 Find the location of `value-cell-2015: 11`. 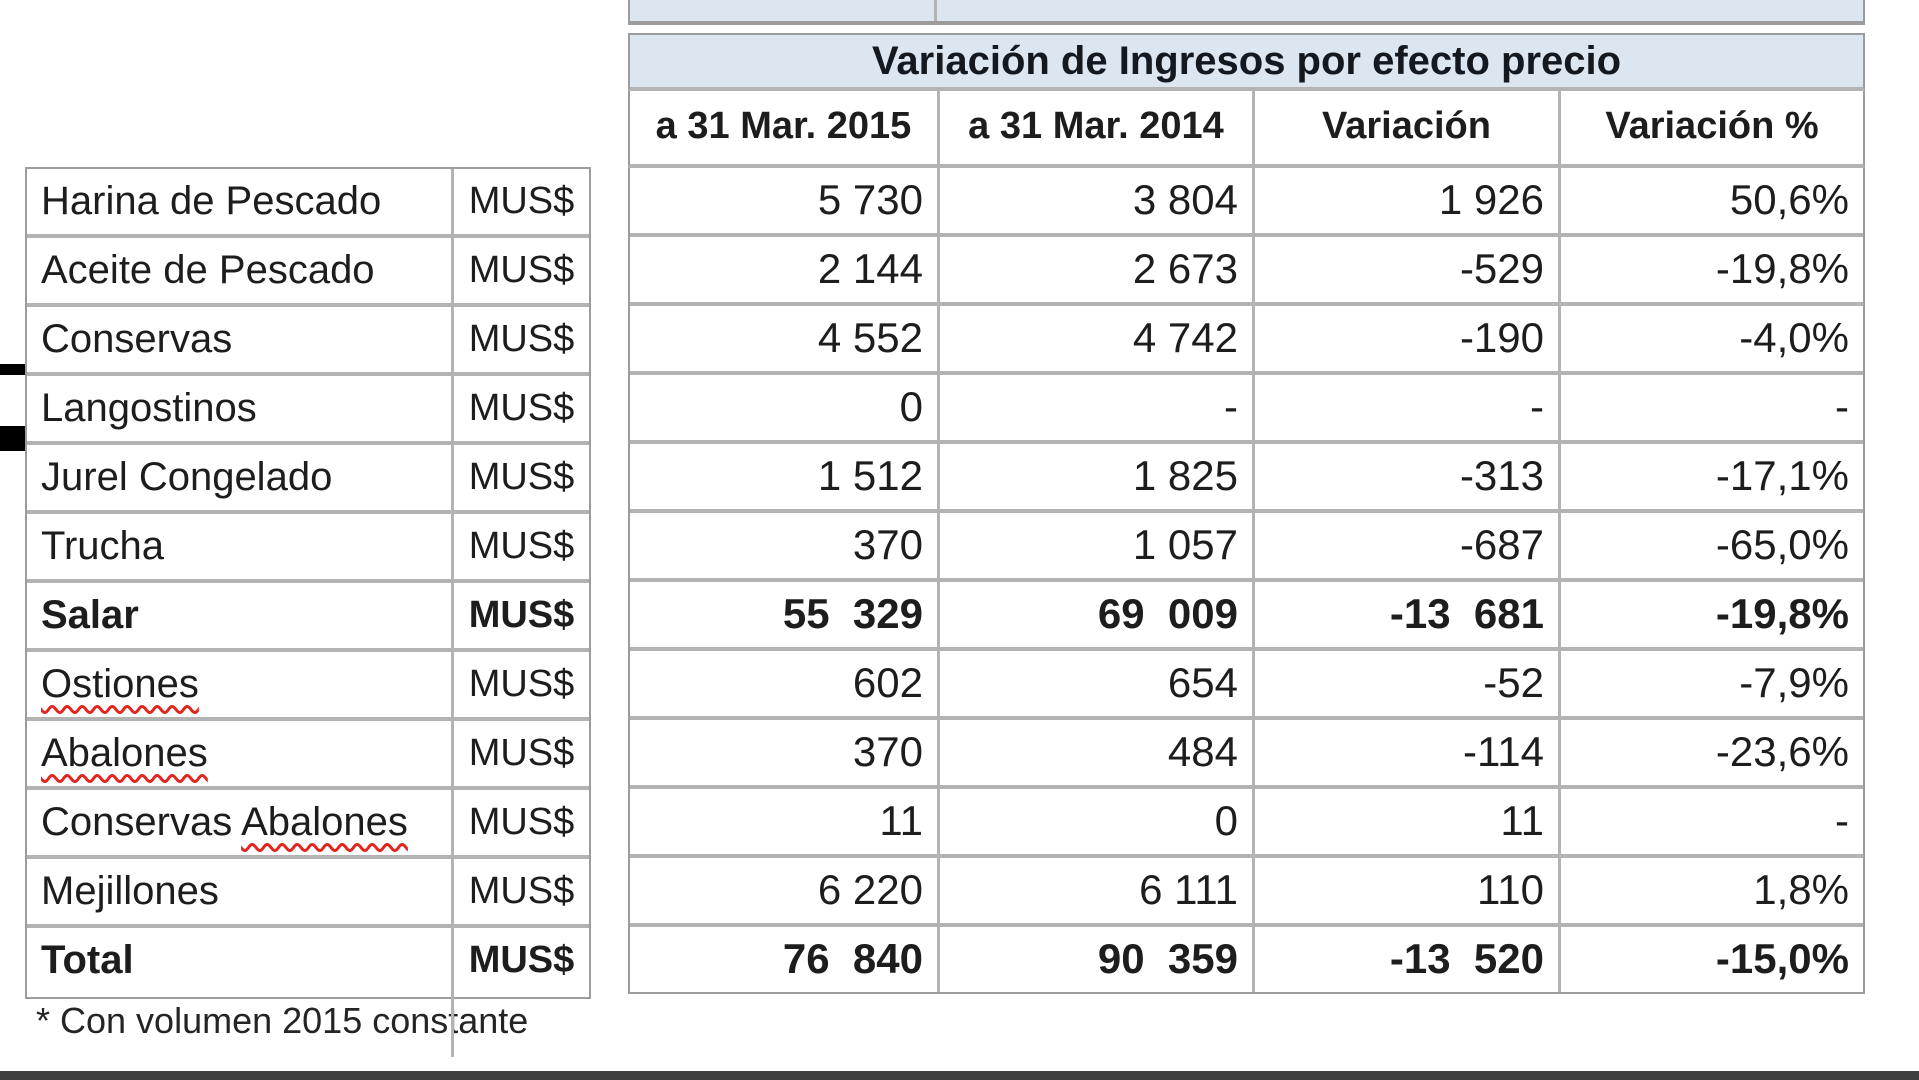

value-cell-2015: 11 is located at coordinates (901, 820).